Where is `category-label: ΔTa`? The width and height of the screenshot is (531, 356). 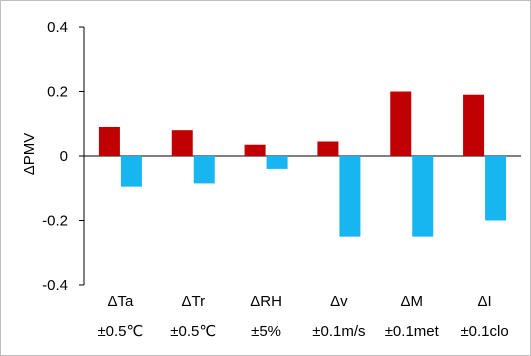 category-label: ΔTa is located at coordinates (120, 301).